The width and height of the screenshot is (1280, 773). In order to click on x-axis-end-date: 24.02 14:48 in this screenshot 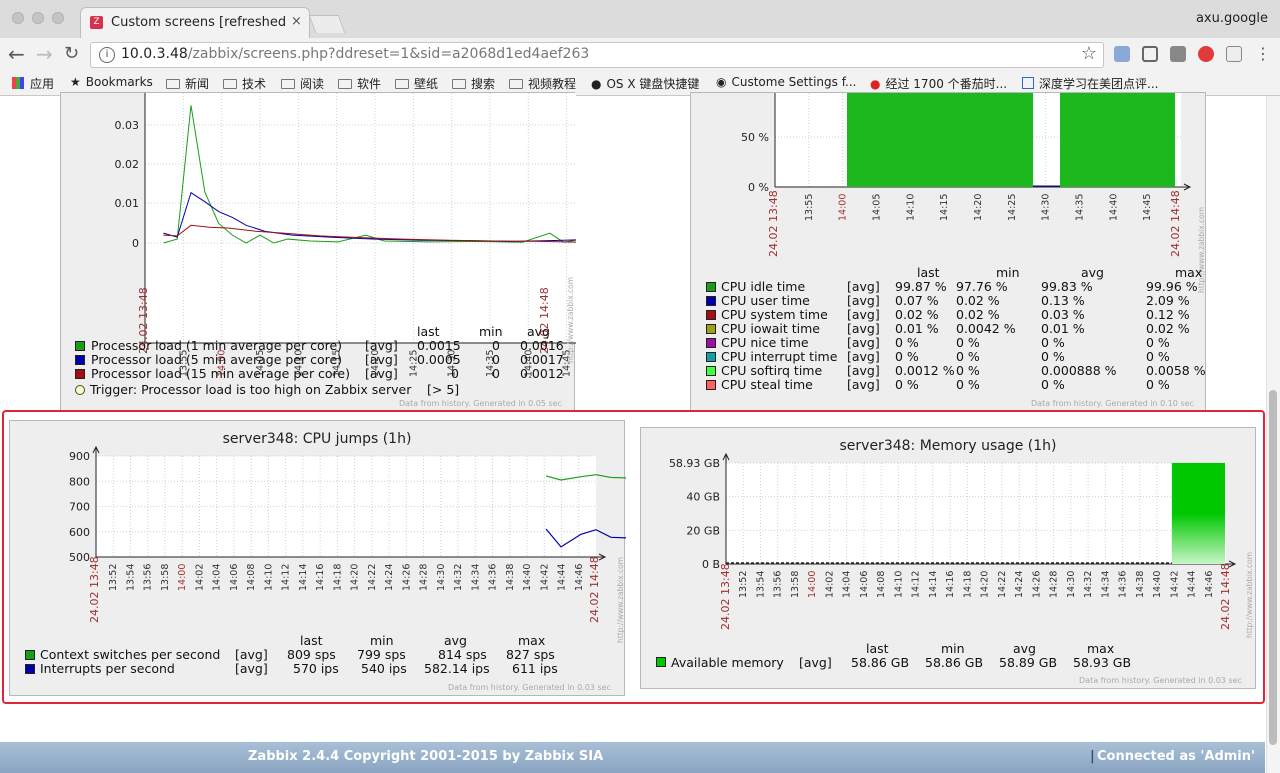, I will do `click(1175, 223)`.